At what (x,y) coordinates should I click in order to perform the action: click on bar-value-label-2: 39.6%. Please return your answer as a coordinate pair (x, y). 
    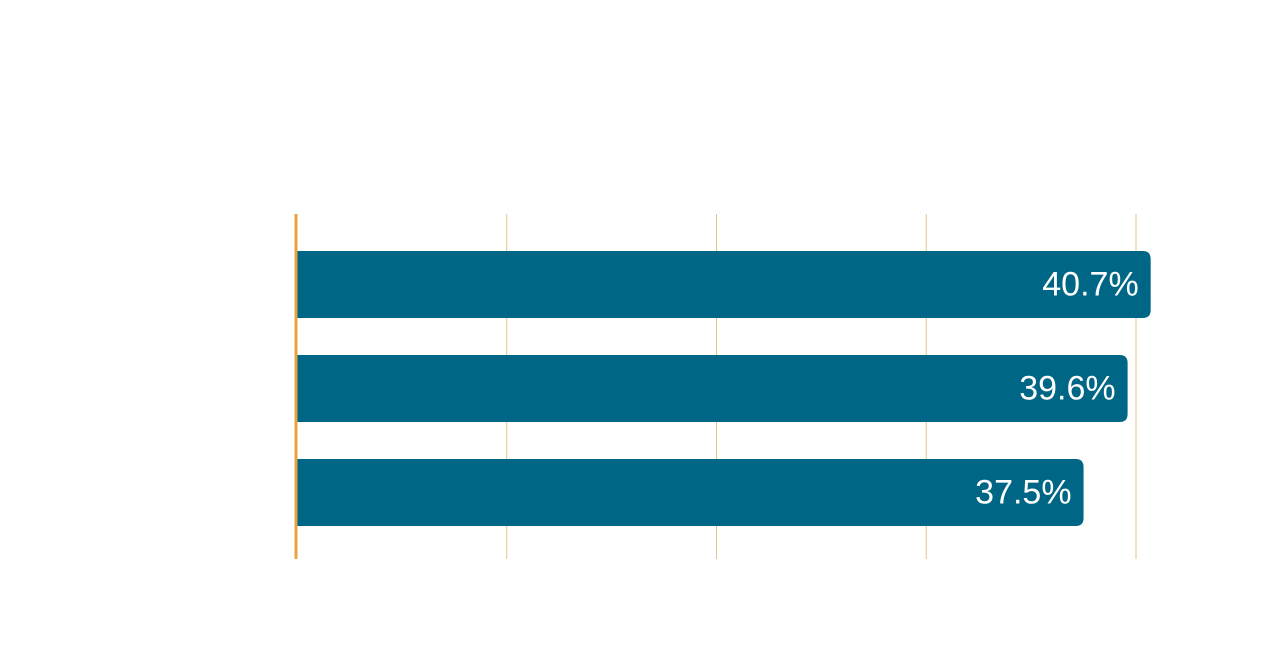
    Looking at the image, I should click on (1067, 389).